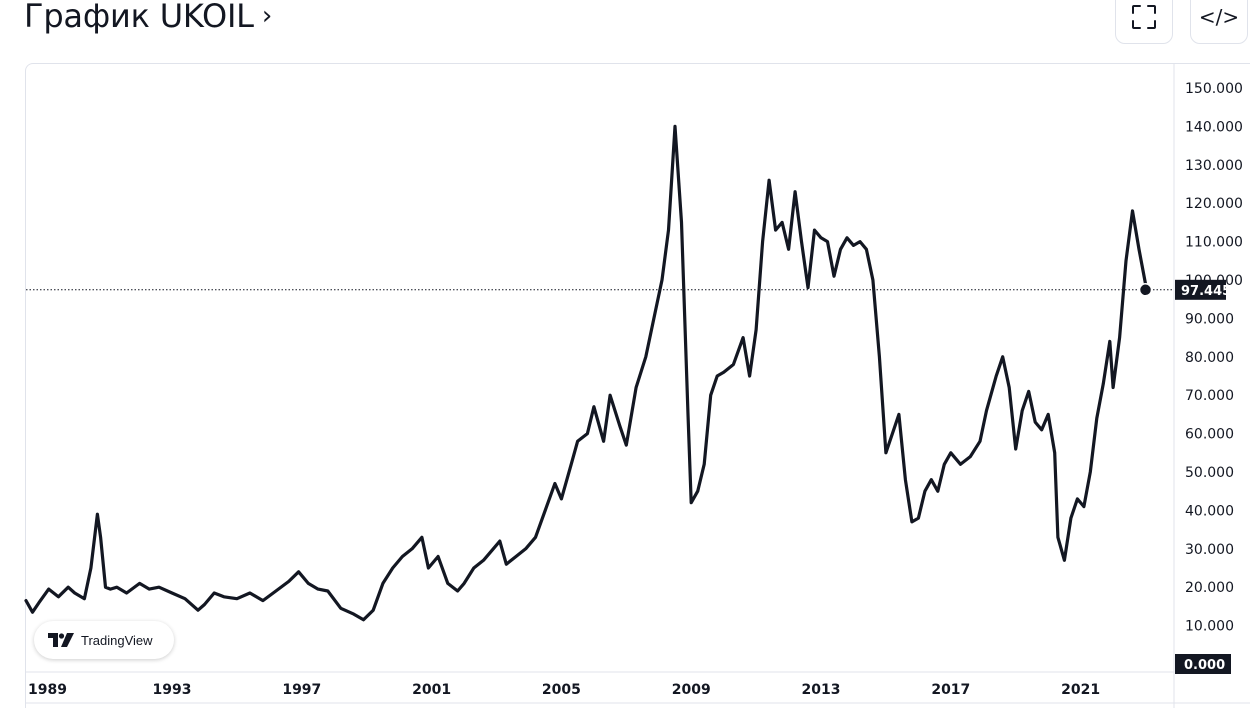  What do you see at coordinates (1209, 319) in the screenshot?
I see `y-tick-label: 90.000` at bounding box center [1209, 319].